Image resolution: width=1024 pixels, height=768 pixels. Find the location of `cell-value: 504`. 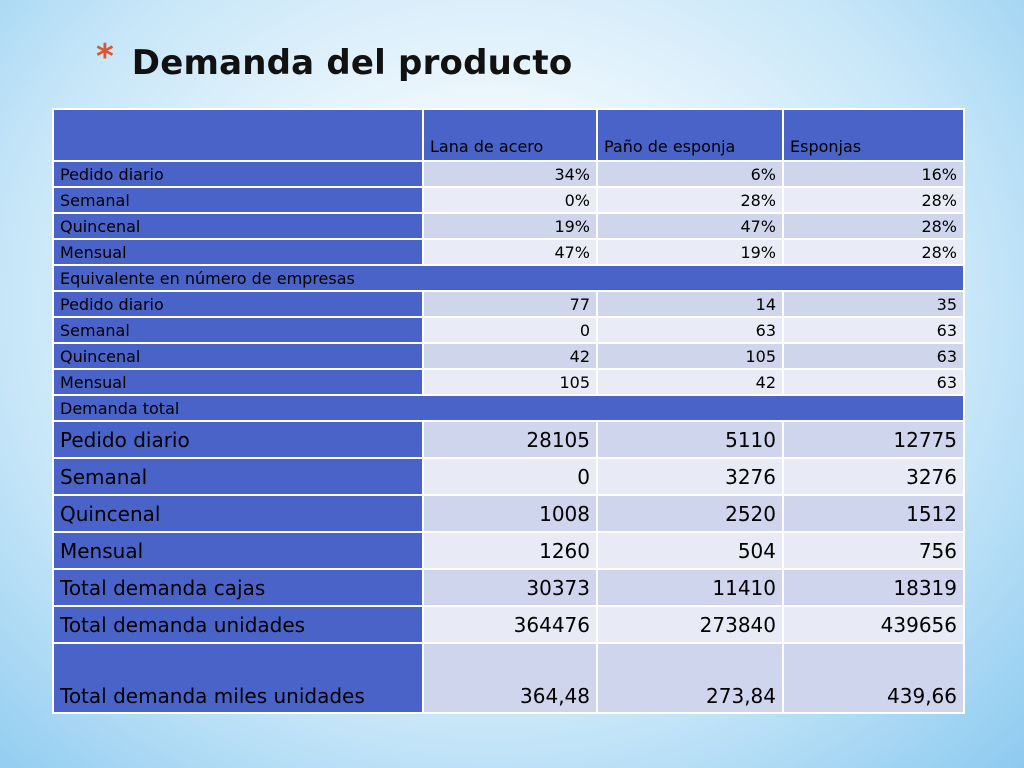

cell-value: 504 is located at coordinates (690, 550).